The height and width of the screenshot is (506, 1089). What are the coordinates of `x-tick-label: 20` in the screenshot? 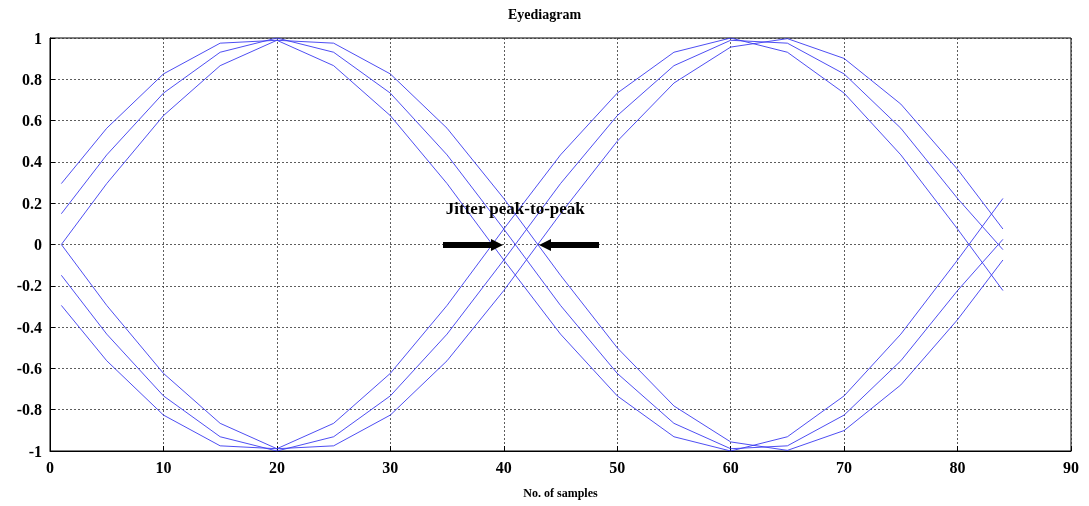 It's located at (276, 467).